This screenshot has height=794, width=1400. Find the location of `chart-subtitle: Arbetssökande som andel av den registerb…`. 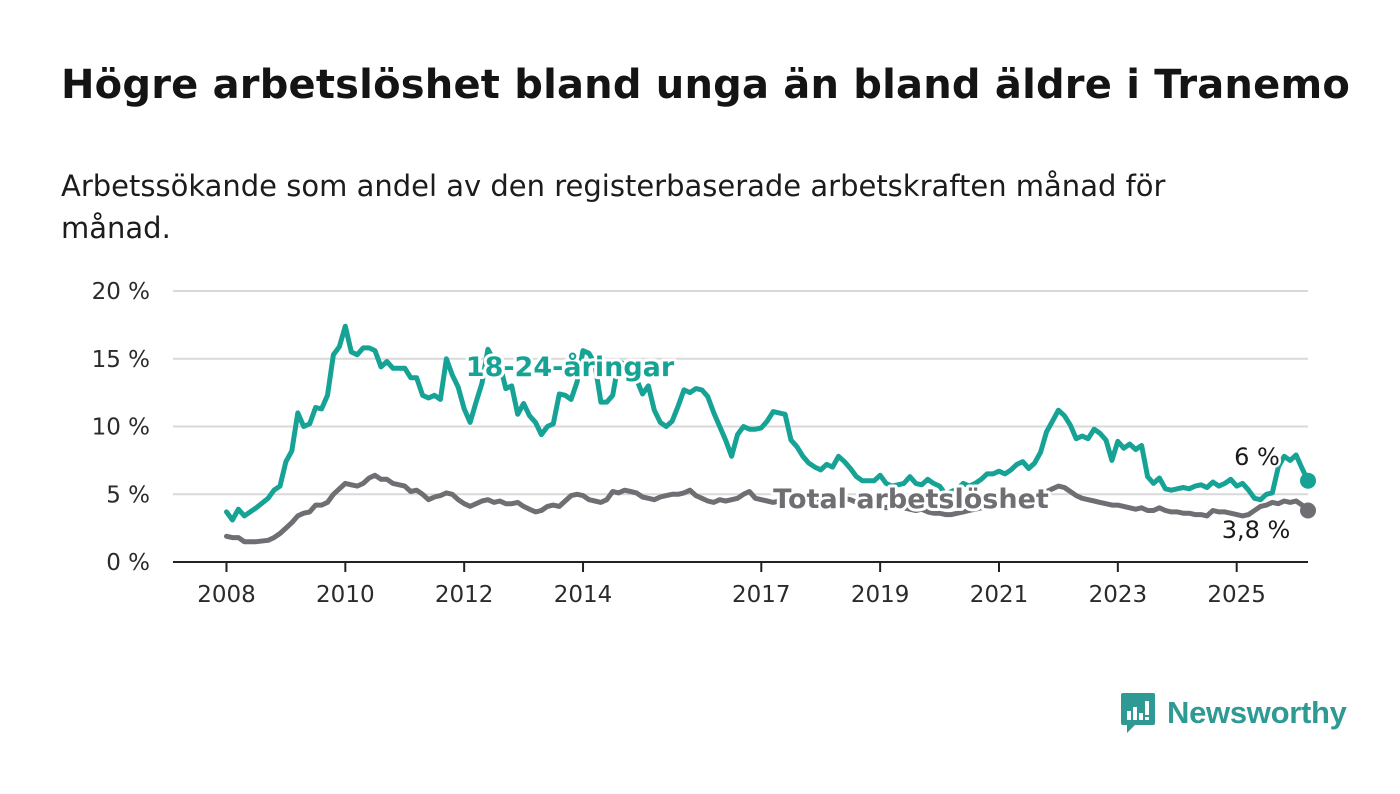

chart-subtitle: Arbetssökande som andel av den registerb… is located at coordinates (613, 207).